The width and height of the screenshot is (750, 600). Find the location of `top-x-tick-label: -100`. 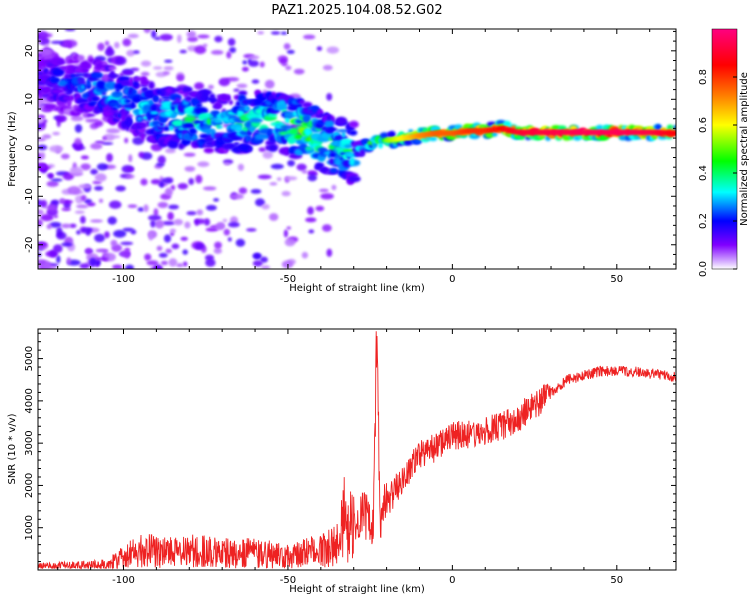

top-x-tick-label: -100 is located at coordinates (123, 279).